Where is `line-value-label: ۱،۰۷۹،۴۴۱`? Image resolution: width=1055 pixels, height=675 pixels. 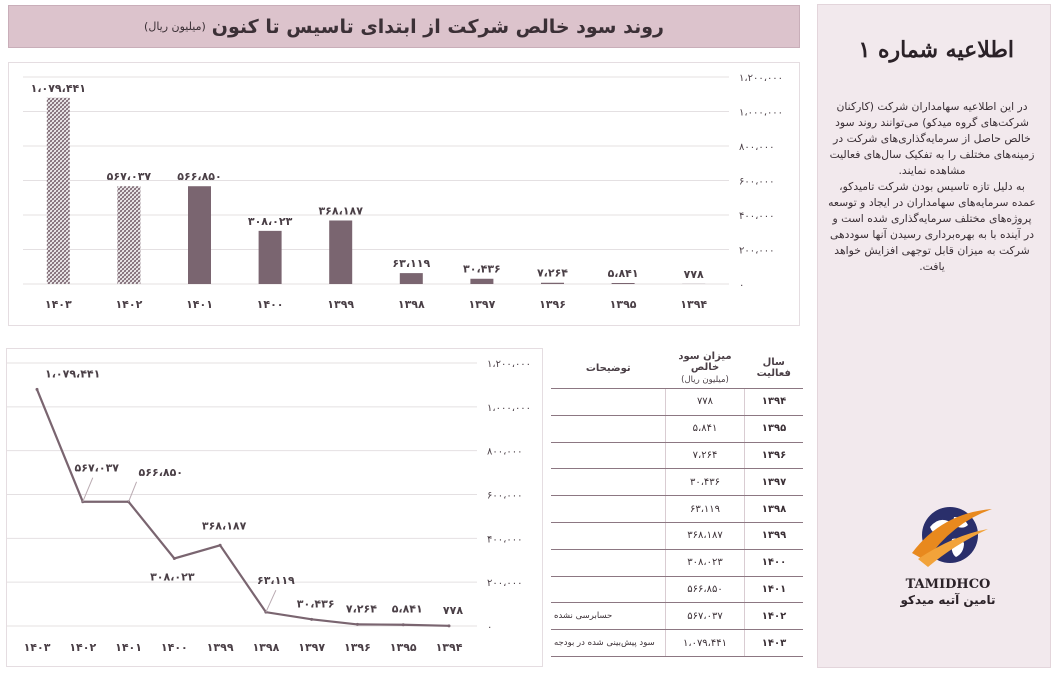
line-value-label: ۱،۰۷۹،۴۴۱ is located at coordinates (72, 373).